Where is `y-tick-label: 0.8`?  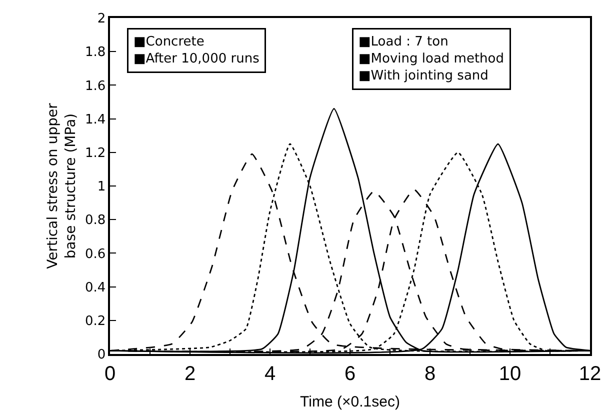 y-tick-label: 0.8 is located at coordinates (95, 220).